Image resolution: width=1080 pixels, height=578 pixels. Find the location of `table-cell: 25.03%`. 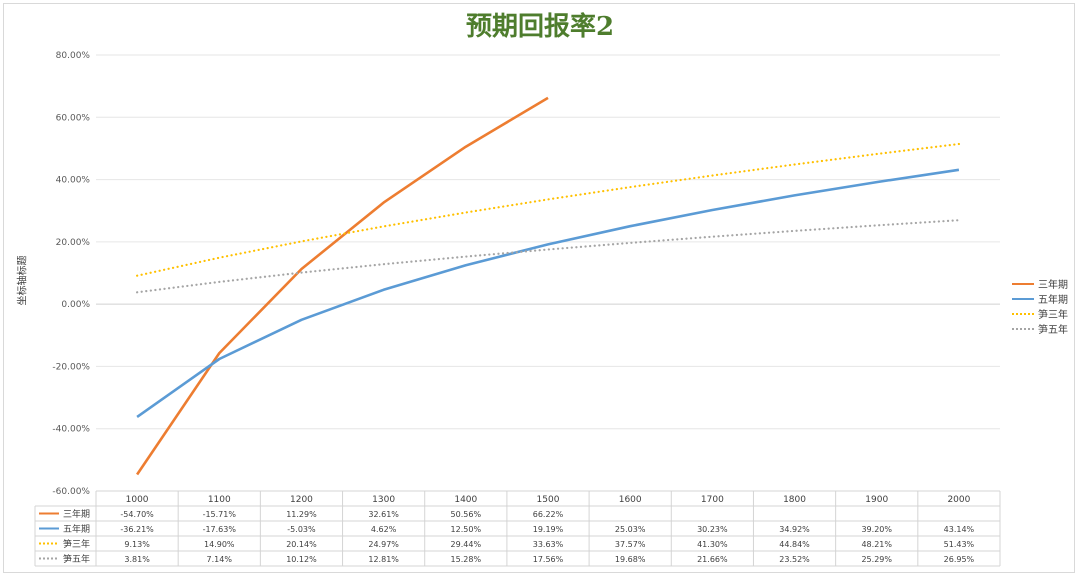

table-cell: 25.03% is located at coordinates (630, 529).